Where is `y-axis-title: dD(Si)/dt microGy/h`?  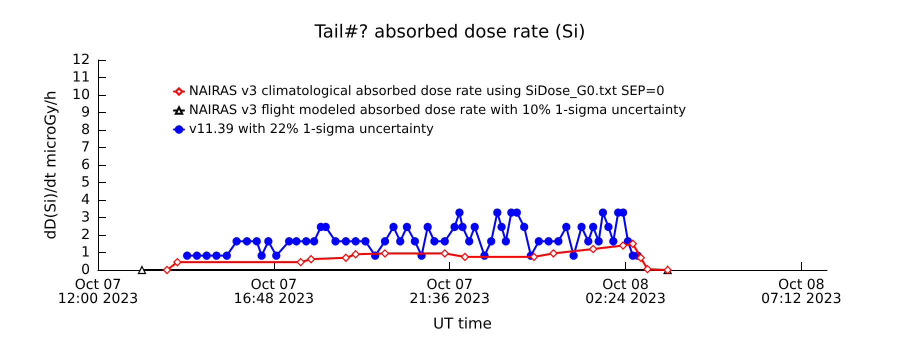 y-axis-title: dD(Si)/dt microGy/h is located at coordinates (51, 165).